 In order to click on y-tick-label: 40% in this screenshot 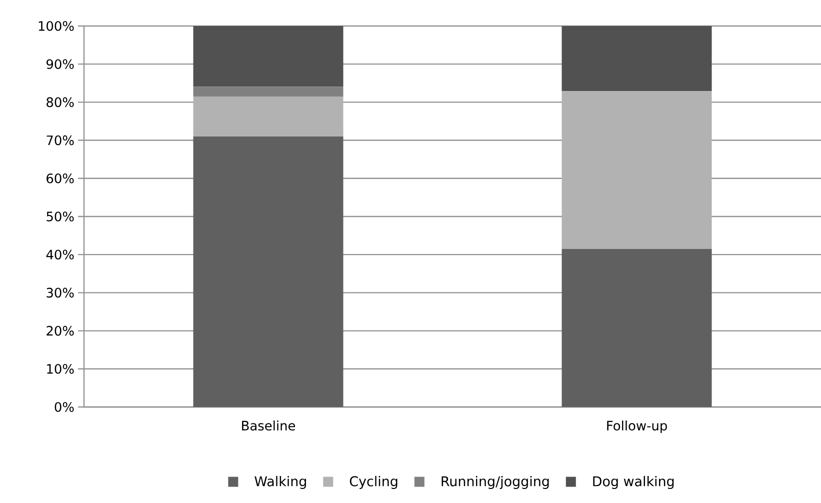, I will do `click(60, 255)`.